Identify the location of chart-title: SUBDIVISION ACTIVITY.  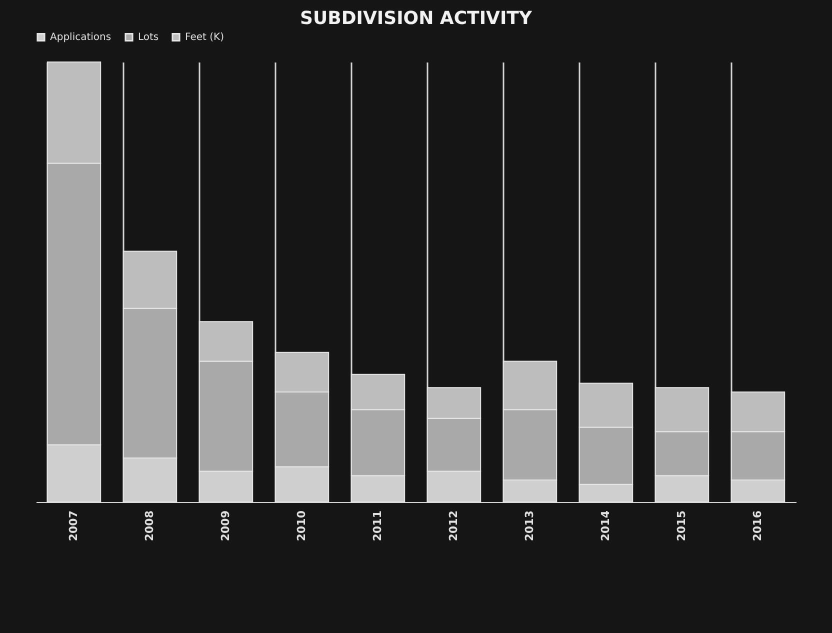
(416, 18).